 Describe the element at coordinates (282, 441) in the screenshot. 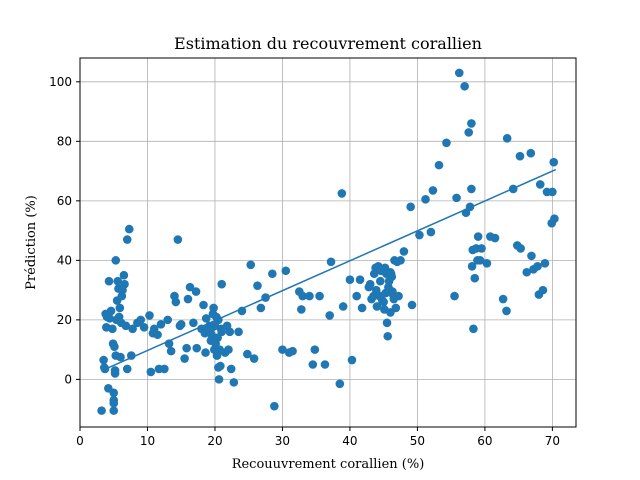

I see `x-tick-label: 30` at that location.